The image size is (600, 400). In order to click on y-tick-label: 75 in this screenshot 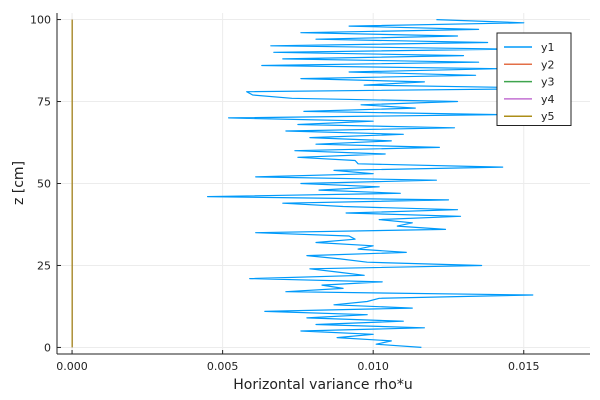, I will do `click(44, 102)`.